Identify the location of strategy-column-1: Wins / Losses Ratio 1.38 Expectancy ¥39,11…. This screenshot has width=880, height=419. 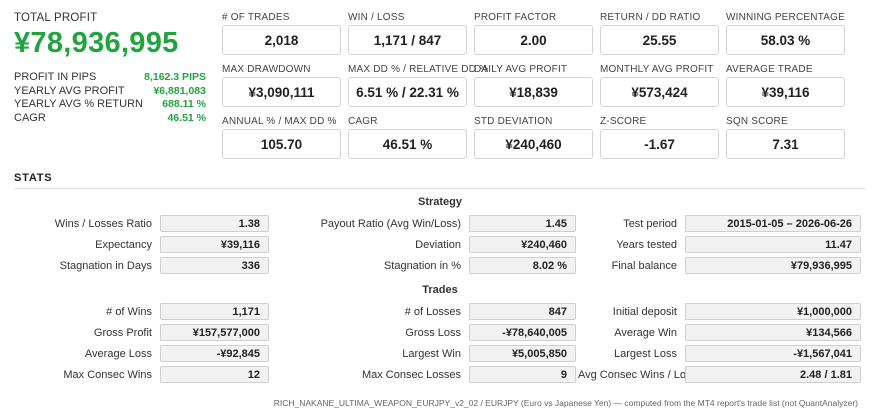
(141, 244).